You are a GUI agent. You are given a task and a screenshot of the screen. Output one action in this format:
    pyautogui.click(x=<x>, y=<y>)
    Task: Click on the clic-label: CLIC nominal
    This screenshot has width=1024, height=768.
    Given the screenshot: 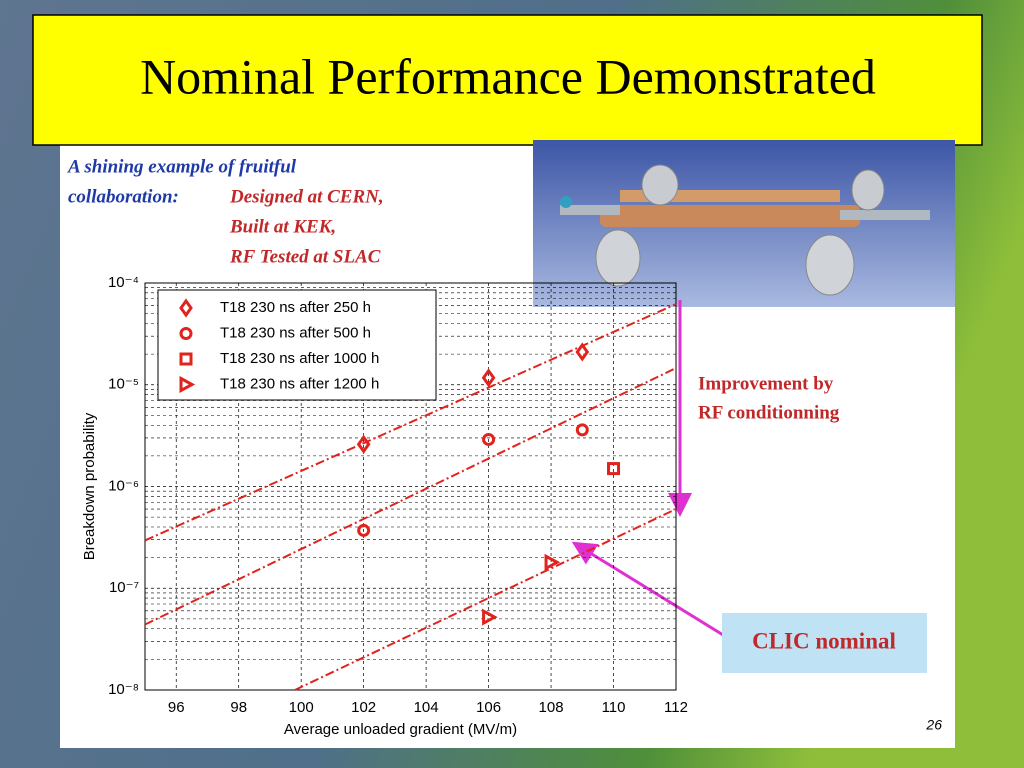 What is the action you would take?
    pyautogui.click(x=824, y=640)
    